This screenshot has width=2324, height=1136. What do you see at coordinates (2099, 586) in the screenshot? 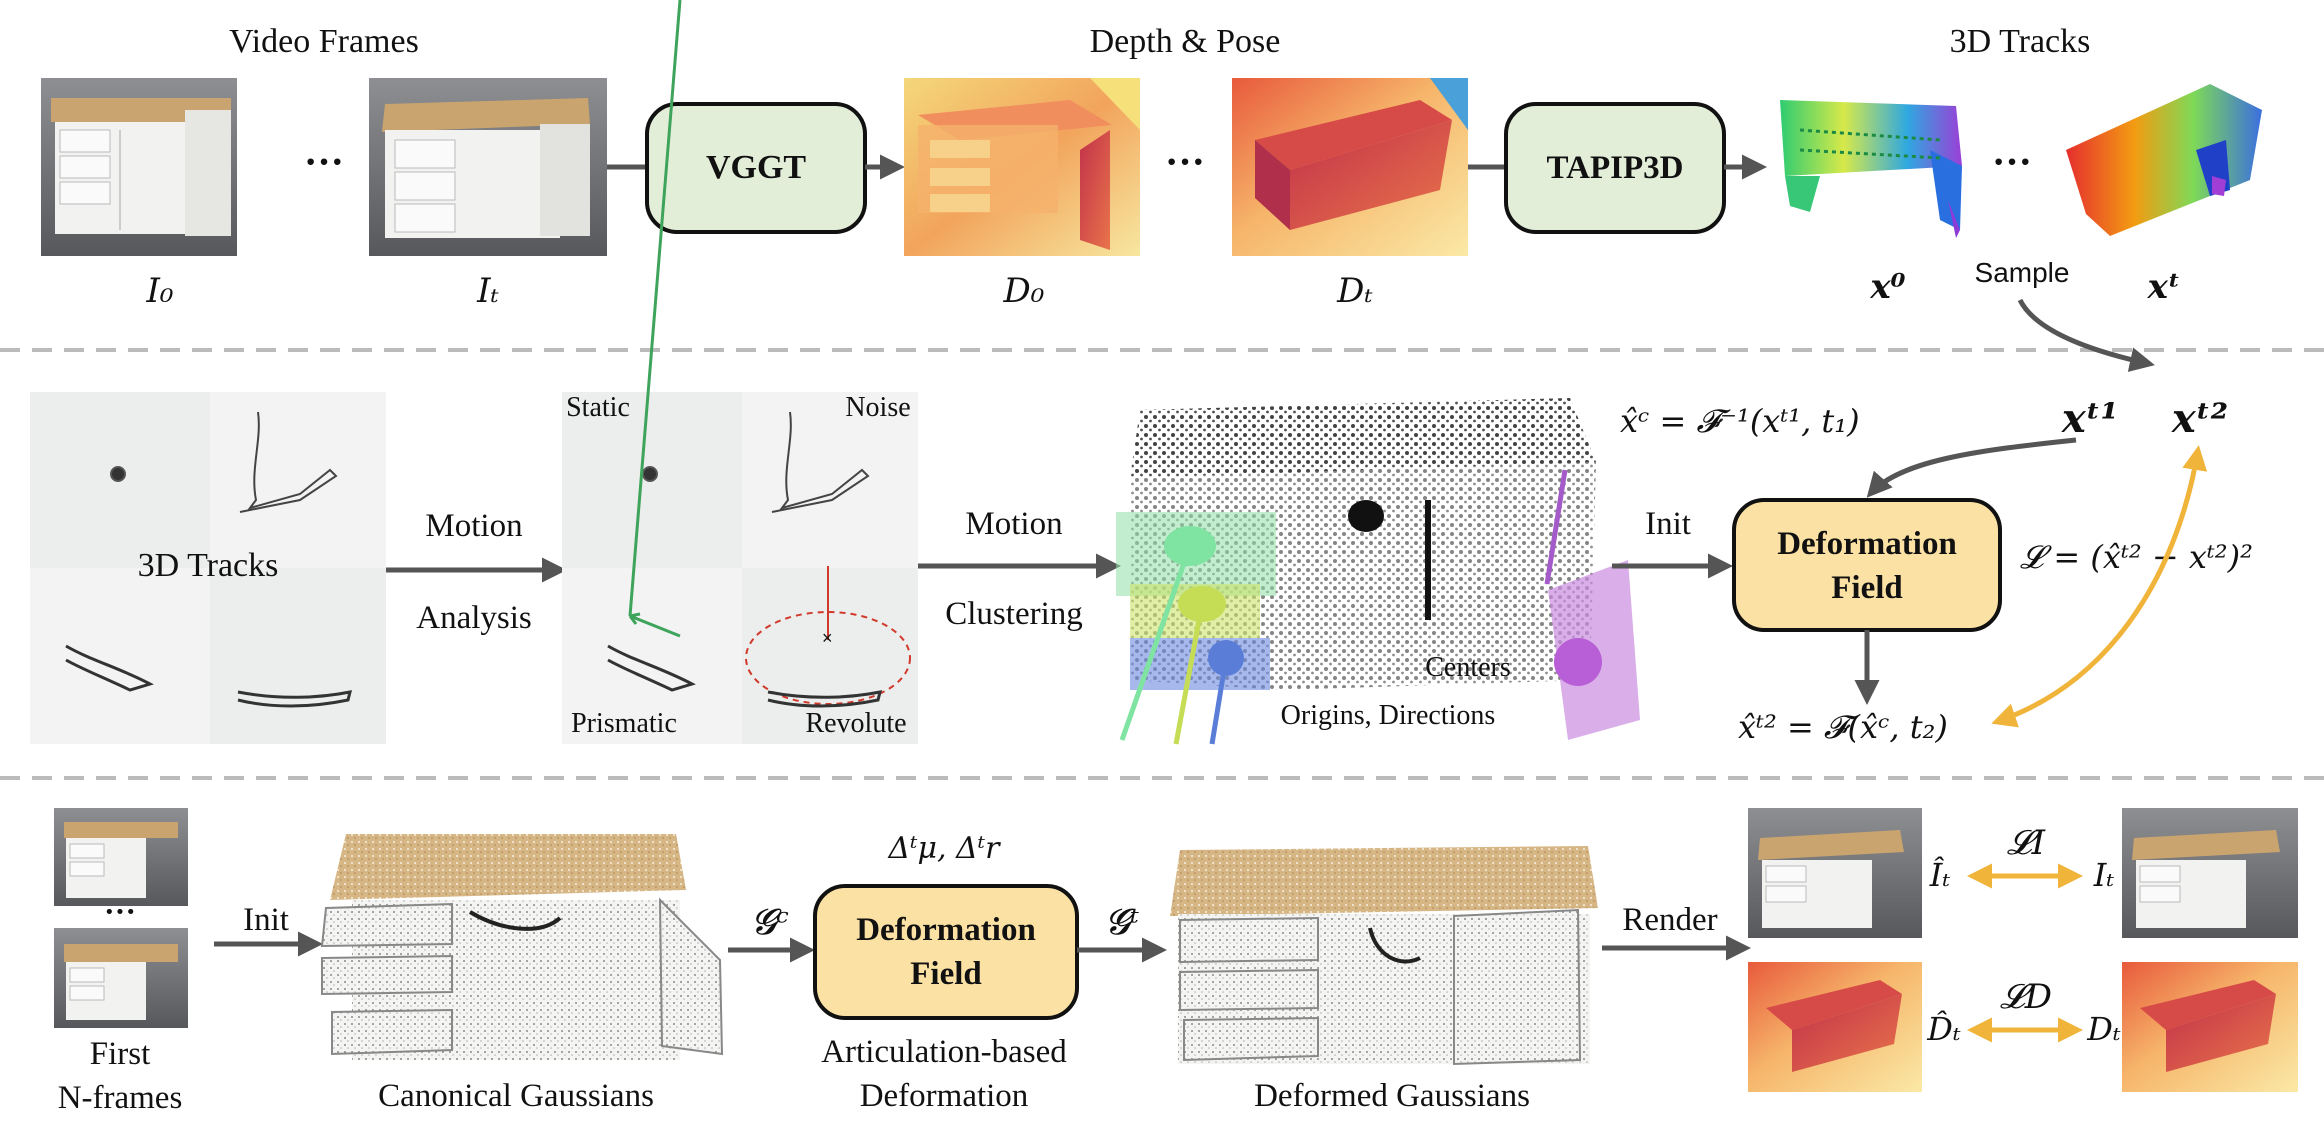
I see `loss-feedback-arrow` at bounding box center [2099, 586].